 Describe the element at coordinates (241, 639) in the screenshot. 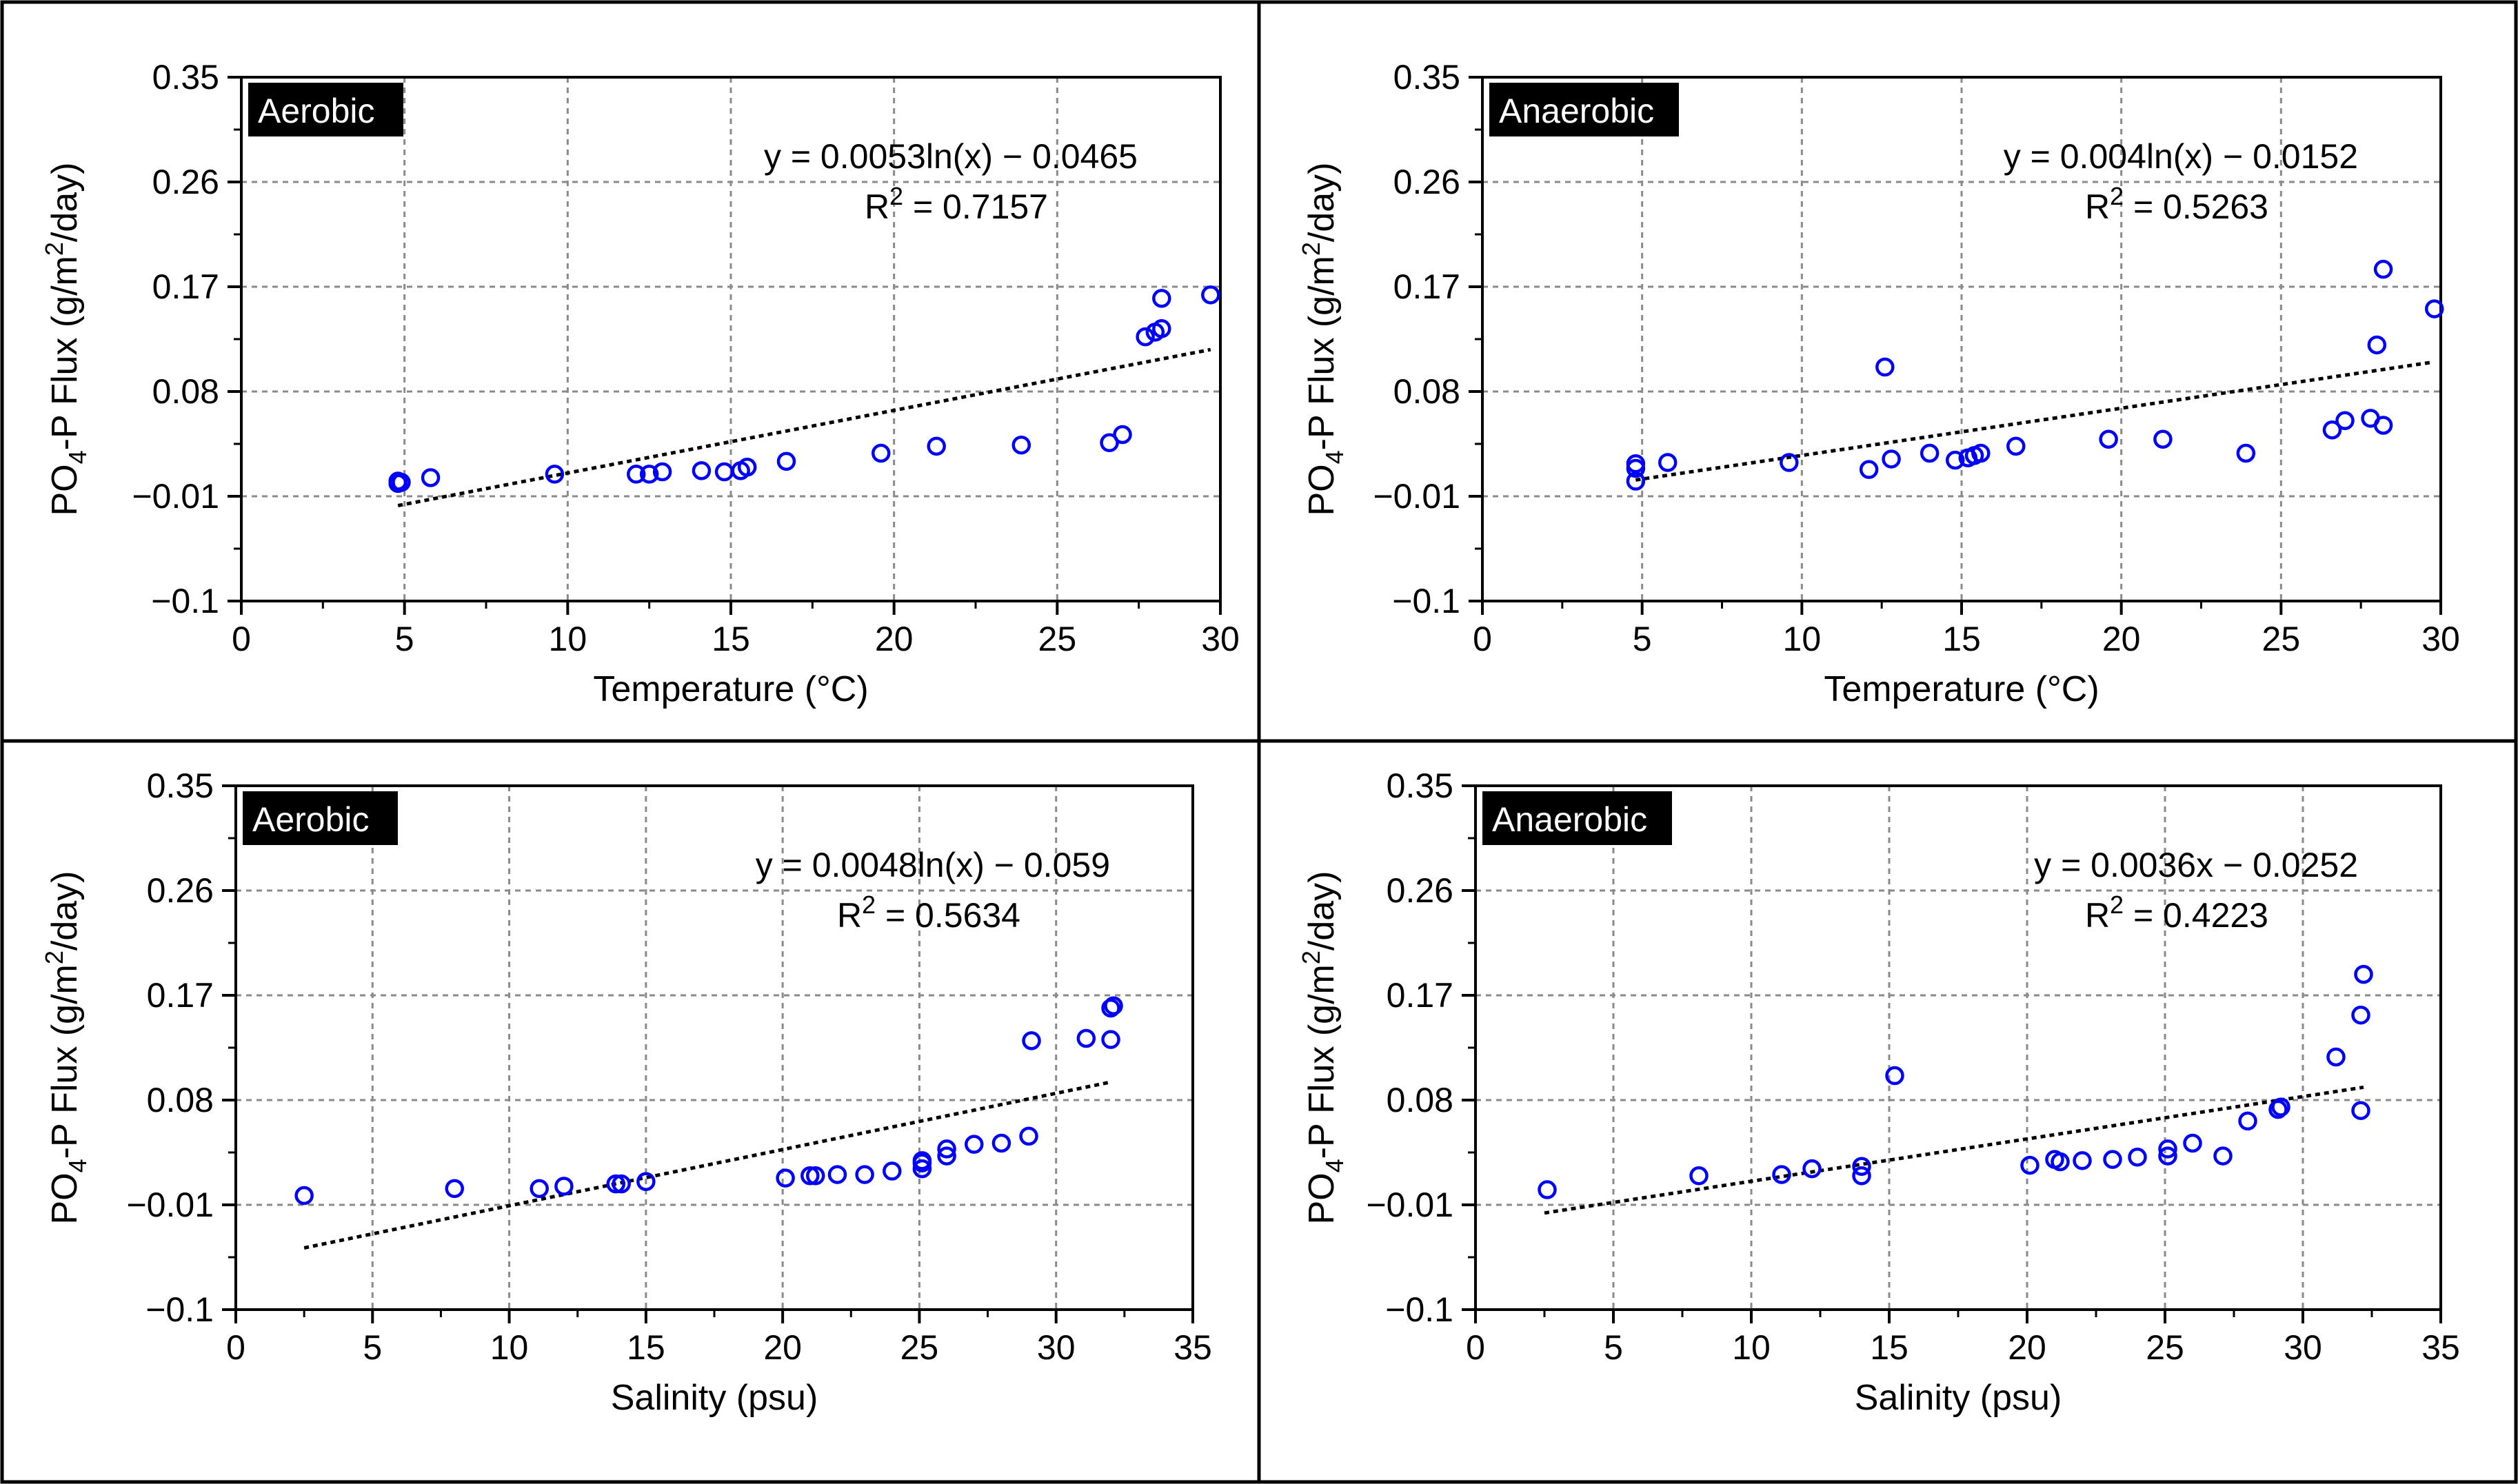

I see `x-tick-label: 0` at that location.